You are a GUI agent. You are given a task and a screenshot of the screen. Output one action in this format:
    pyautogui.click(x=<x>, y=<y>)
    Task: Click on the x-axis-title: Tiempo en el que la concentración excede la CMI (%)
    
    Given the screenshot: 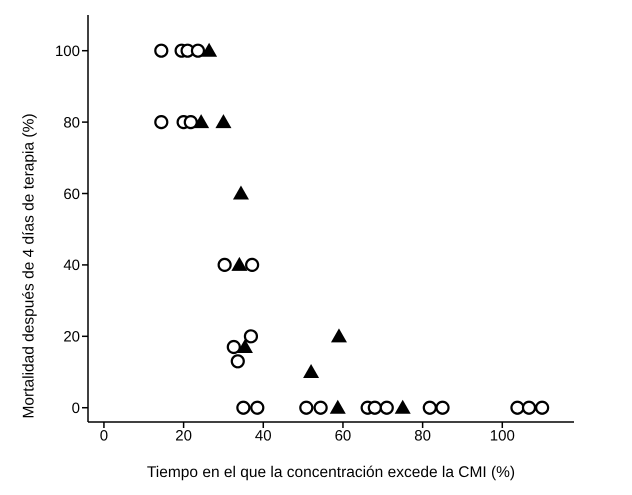 What is the action you would take?
    pyautogui.click(x=331, y=472)
    